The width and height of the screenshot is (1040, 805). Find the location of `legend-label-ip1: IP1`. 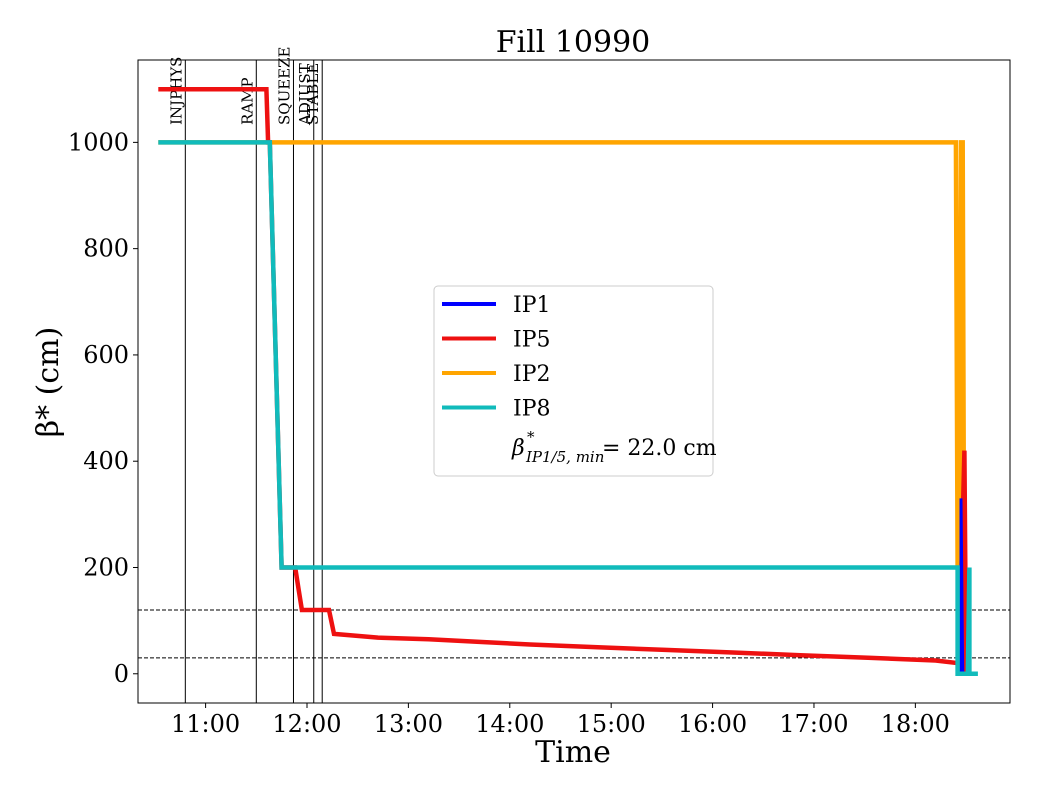

legend-label-ip1: IP1 is located at coordinates (532, 305).